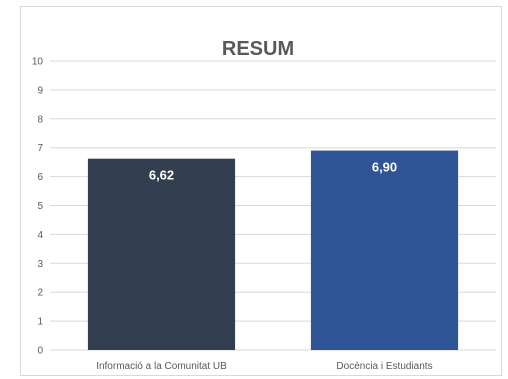 Image resolution: width=508 pixels, height=379 pixels. What do you see at coordinates (40, 90) in the screenshot?
I see `y-tick-label: 9` at bounding box center [40, 90].